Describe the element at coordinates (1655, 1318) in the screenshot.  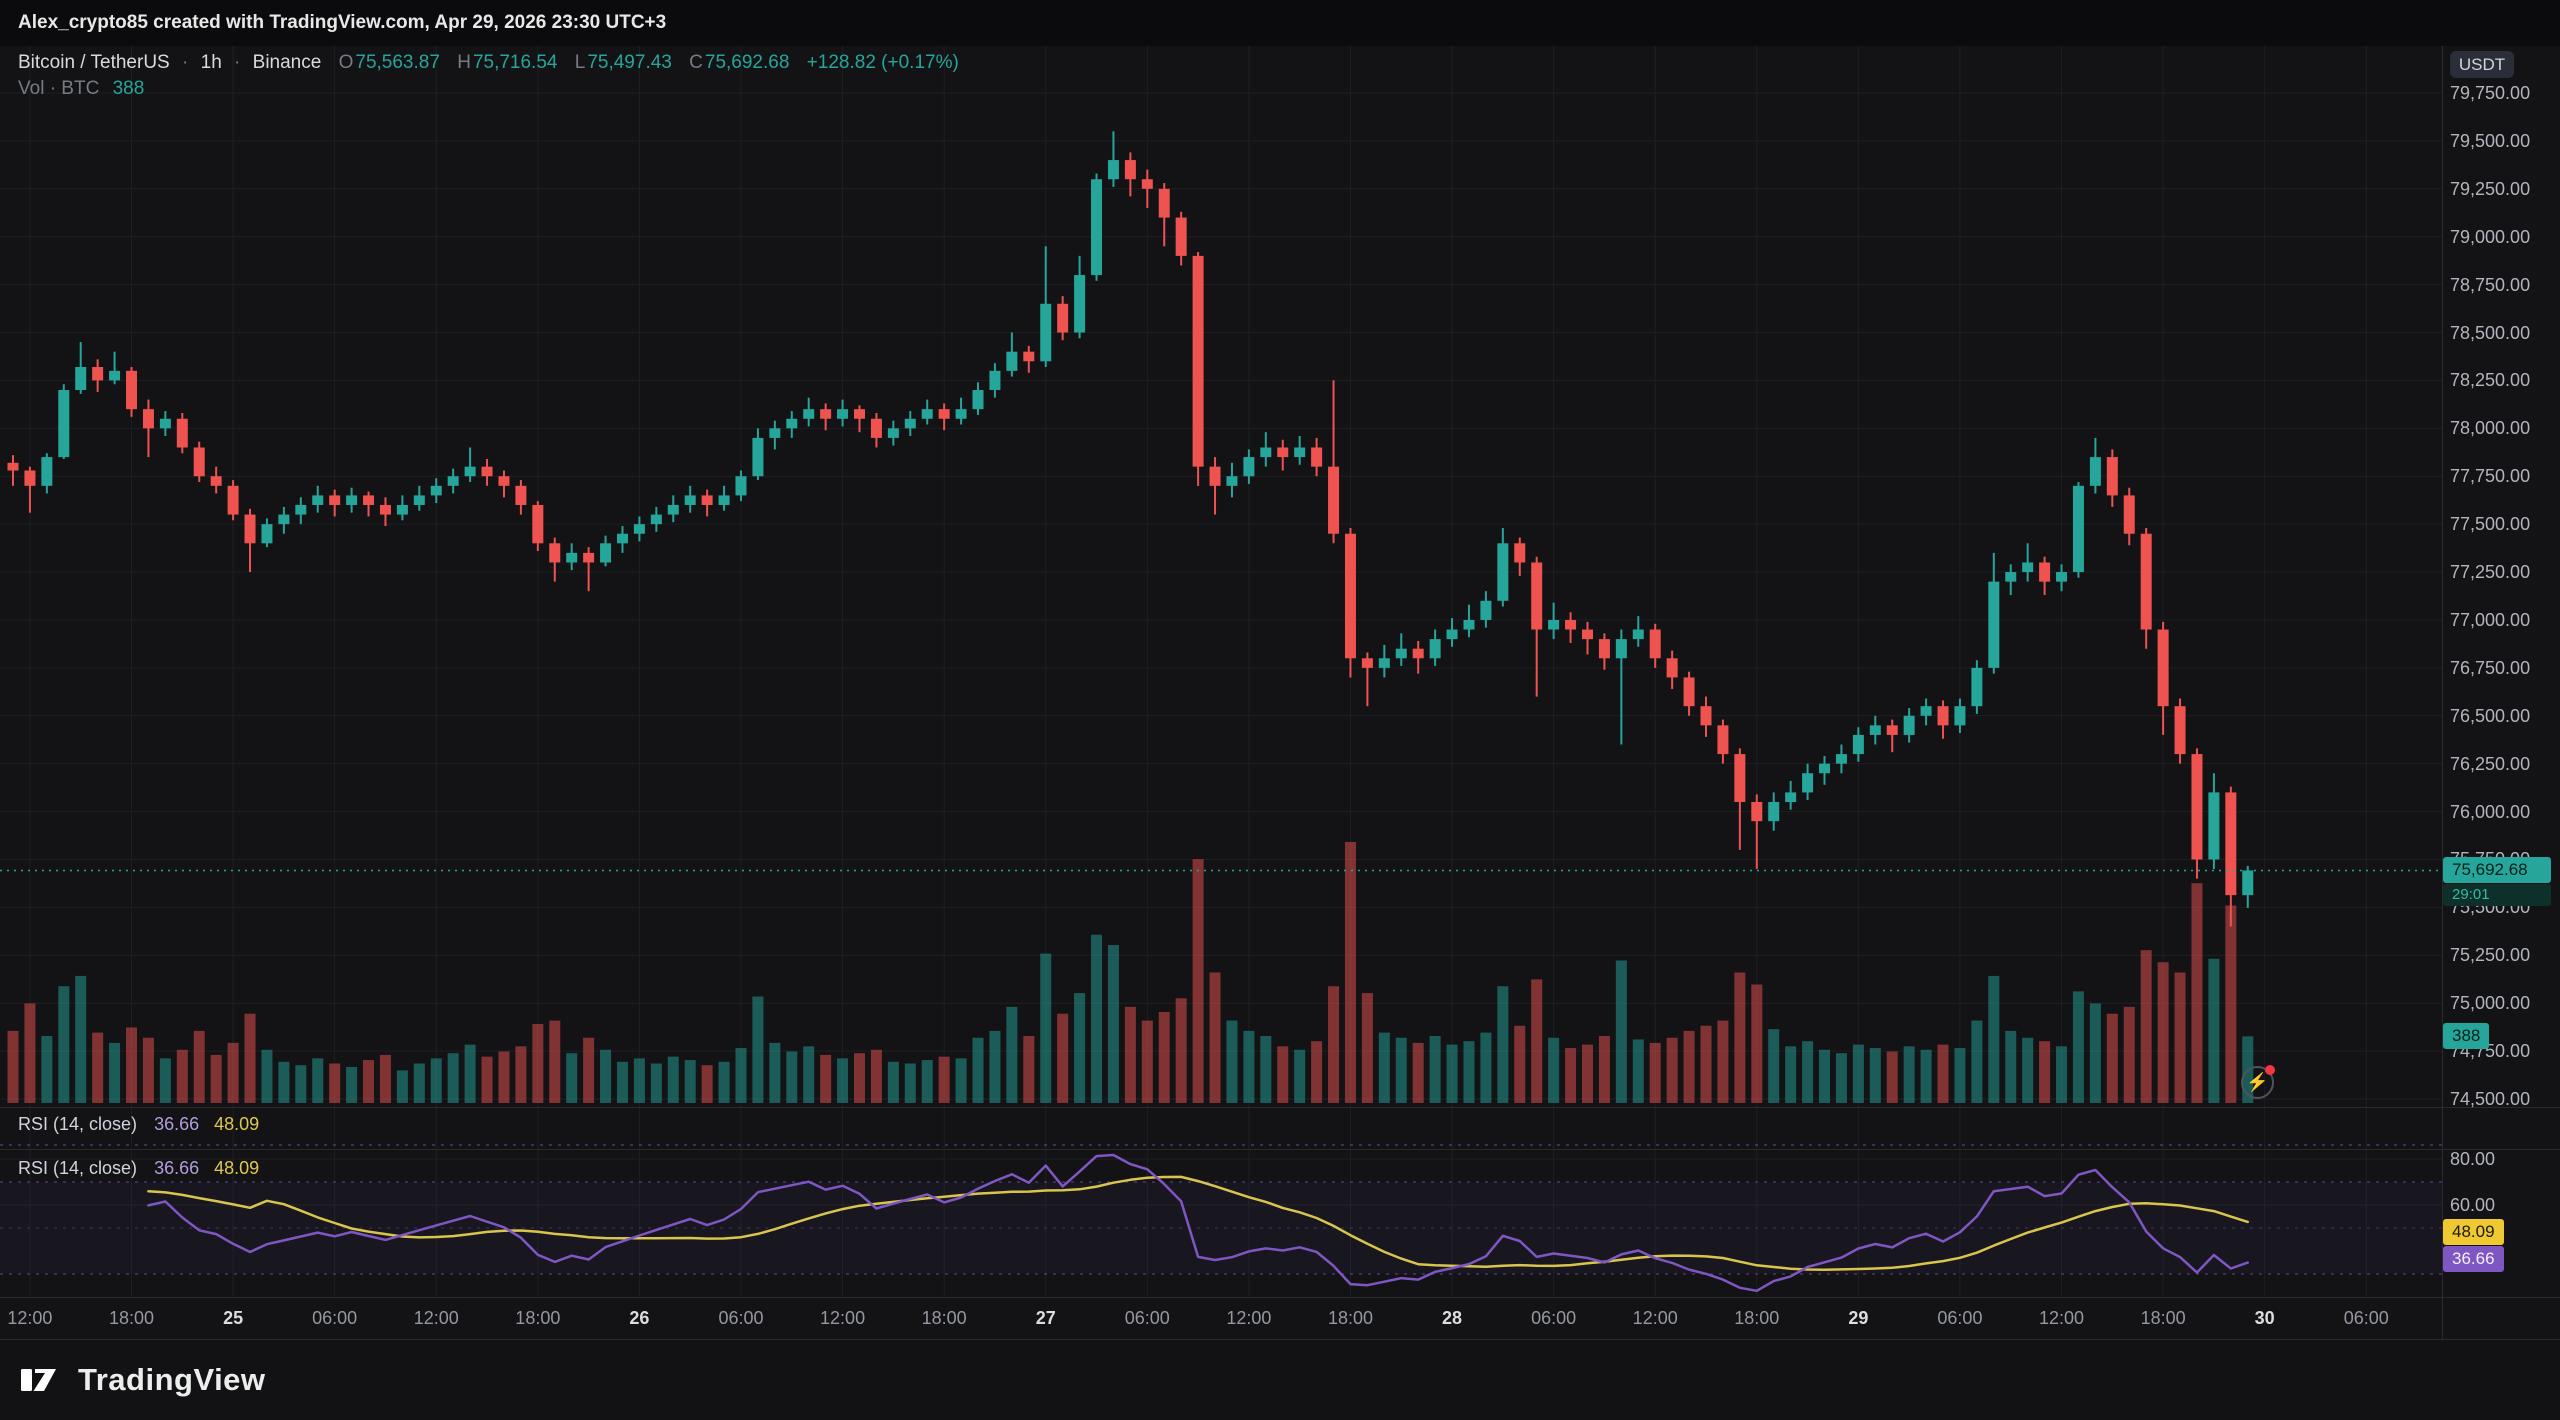
I see `time-axis-label: 12:00` at that location.